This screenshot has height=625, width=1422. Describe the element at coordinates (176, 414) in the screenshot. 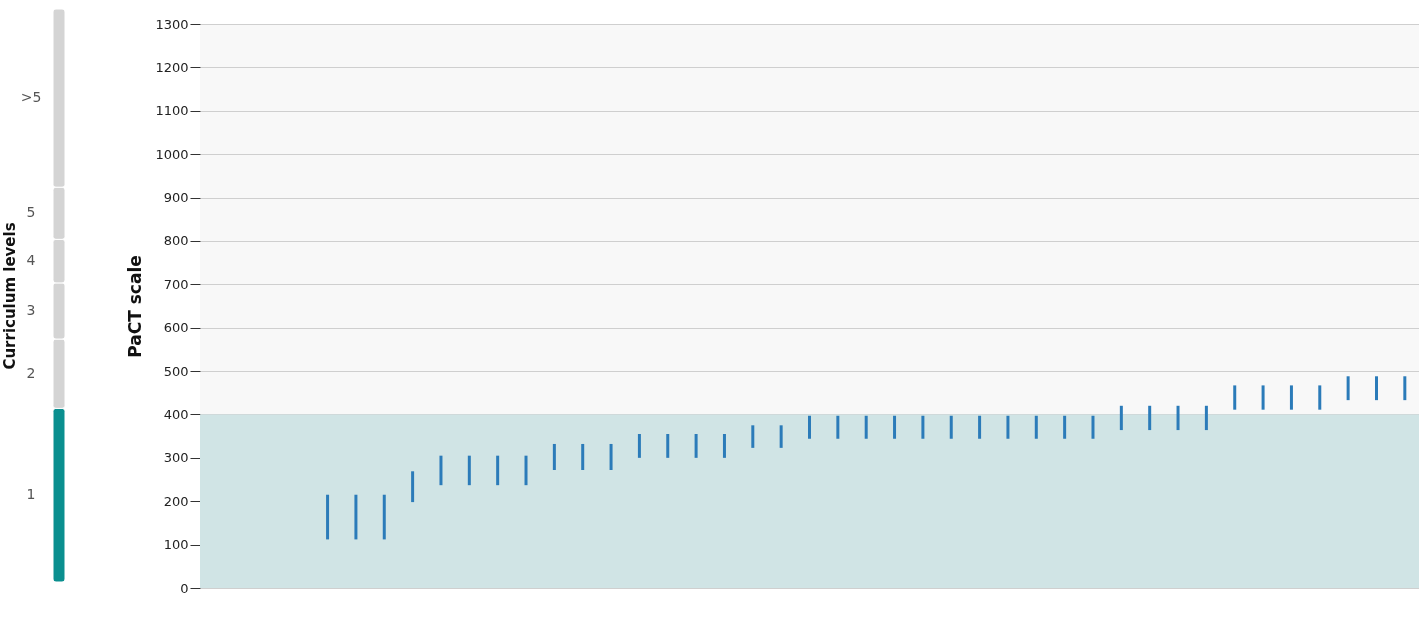

I see `y-tick-label: 400` at that location.